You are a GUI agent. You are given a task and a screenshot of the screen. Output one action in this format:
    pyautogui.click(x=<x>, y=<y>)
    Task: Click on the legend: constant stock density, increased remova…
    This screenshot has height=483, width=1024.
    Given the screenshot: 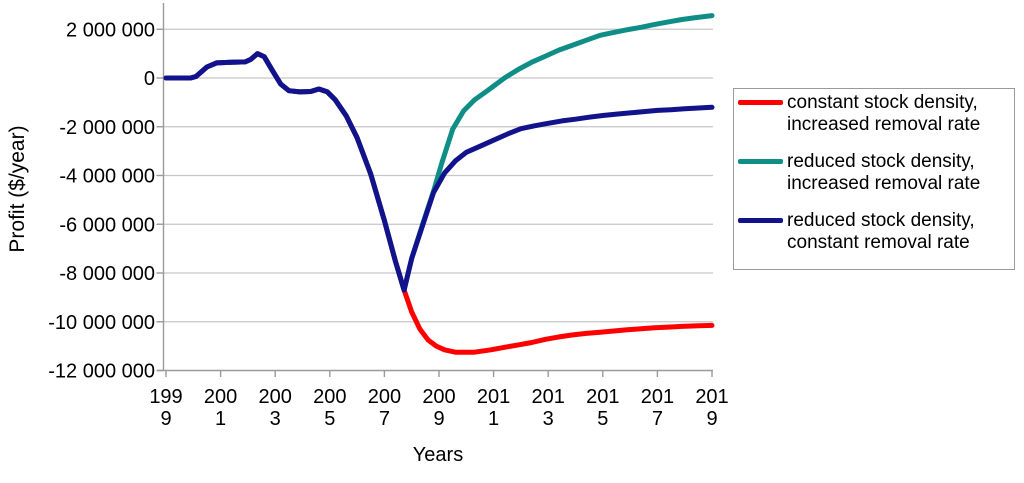 What is the action you would take?
    pyautogui.click(x=874, y=179)
    